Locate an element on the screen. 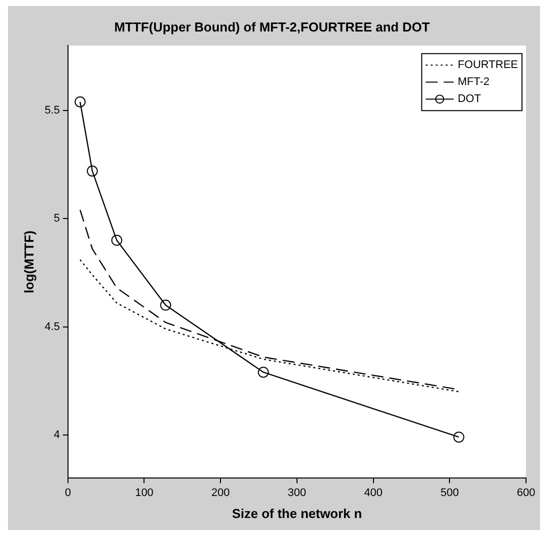 Image resolution: width=548 pixels, height=537 pixels. y-tick-label: 4.5 is located at coordinates (52, 326).